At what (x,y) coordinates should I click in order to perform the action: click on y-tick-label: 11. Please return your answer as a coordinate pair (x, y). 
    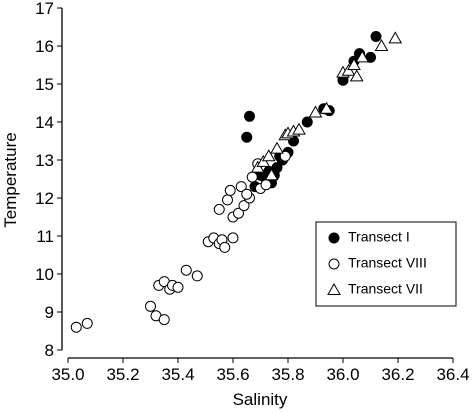
    Looking at the image, I should click on (45, 236).